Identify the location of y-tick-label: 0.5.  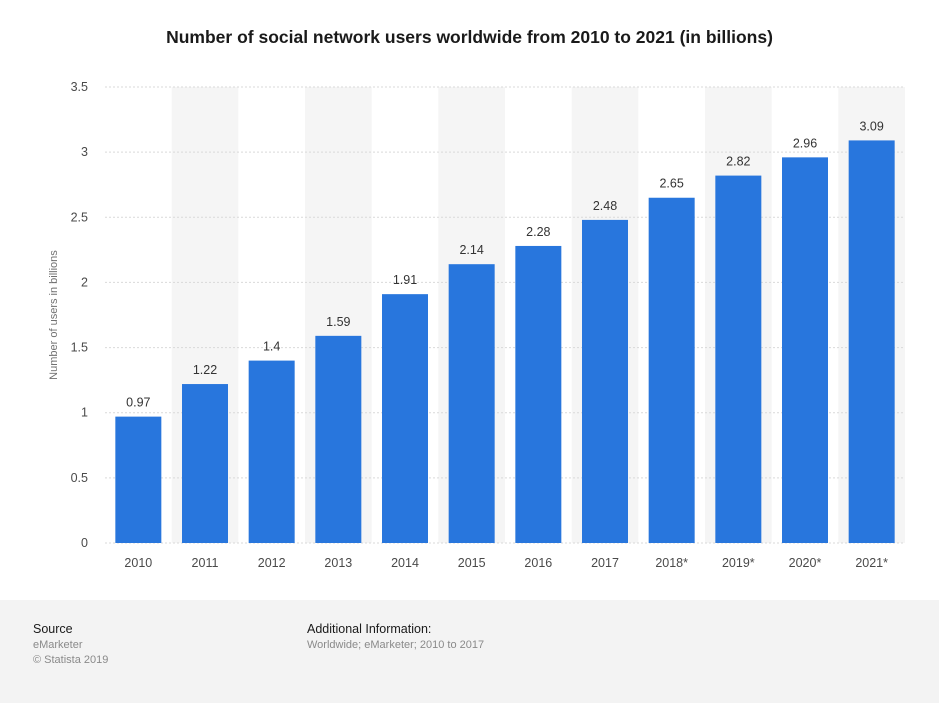
(79, 478).